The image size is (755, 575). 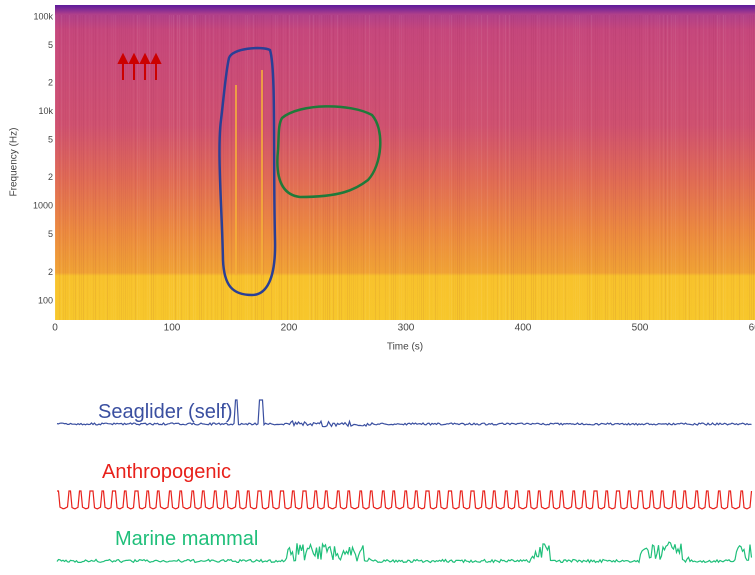 I want to click on y-tick-label: 100k, so click(x=43, y=16).